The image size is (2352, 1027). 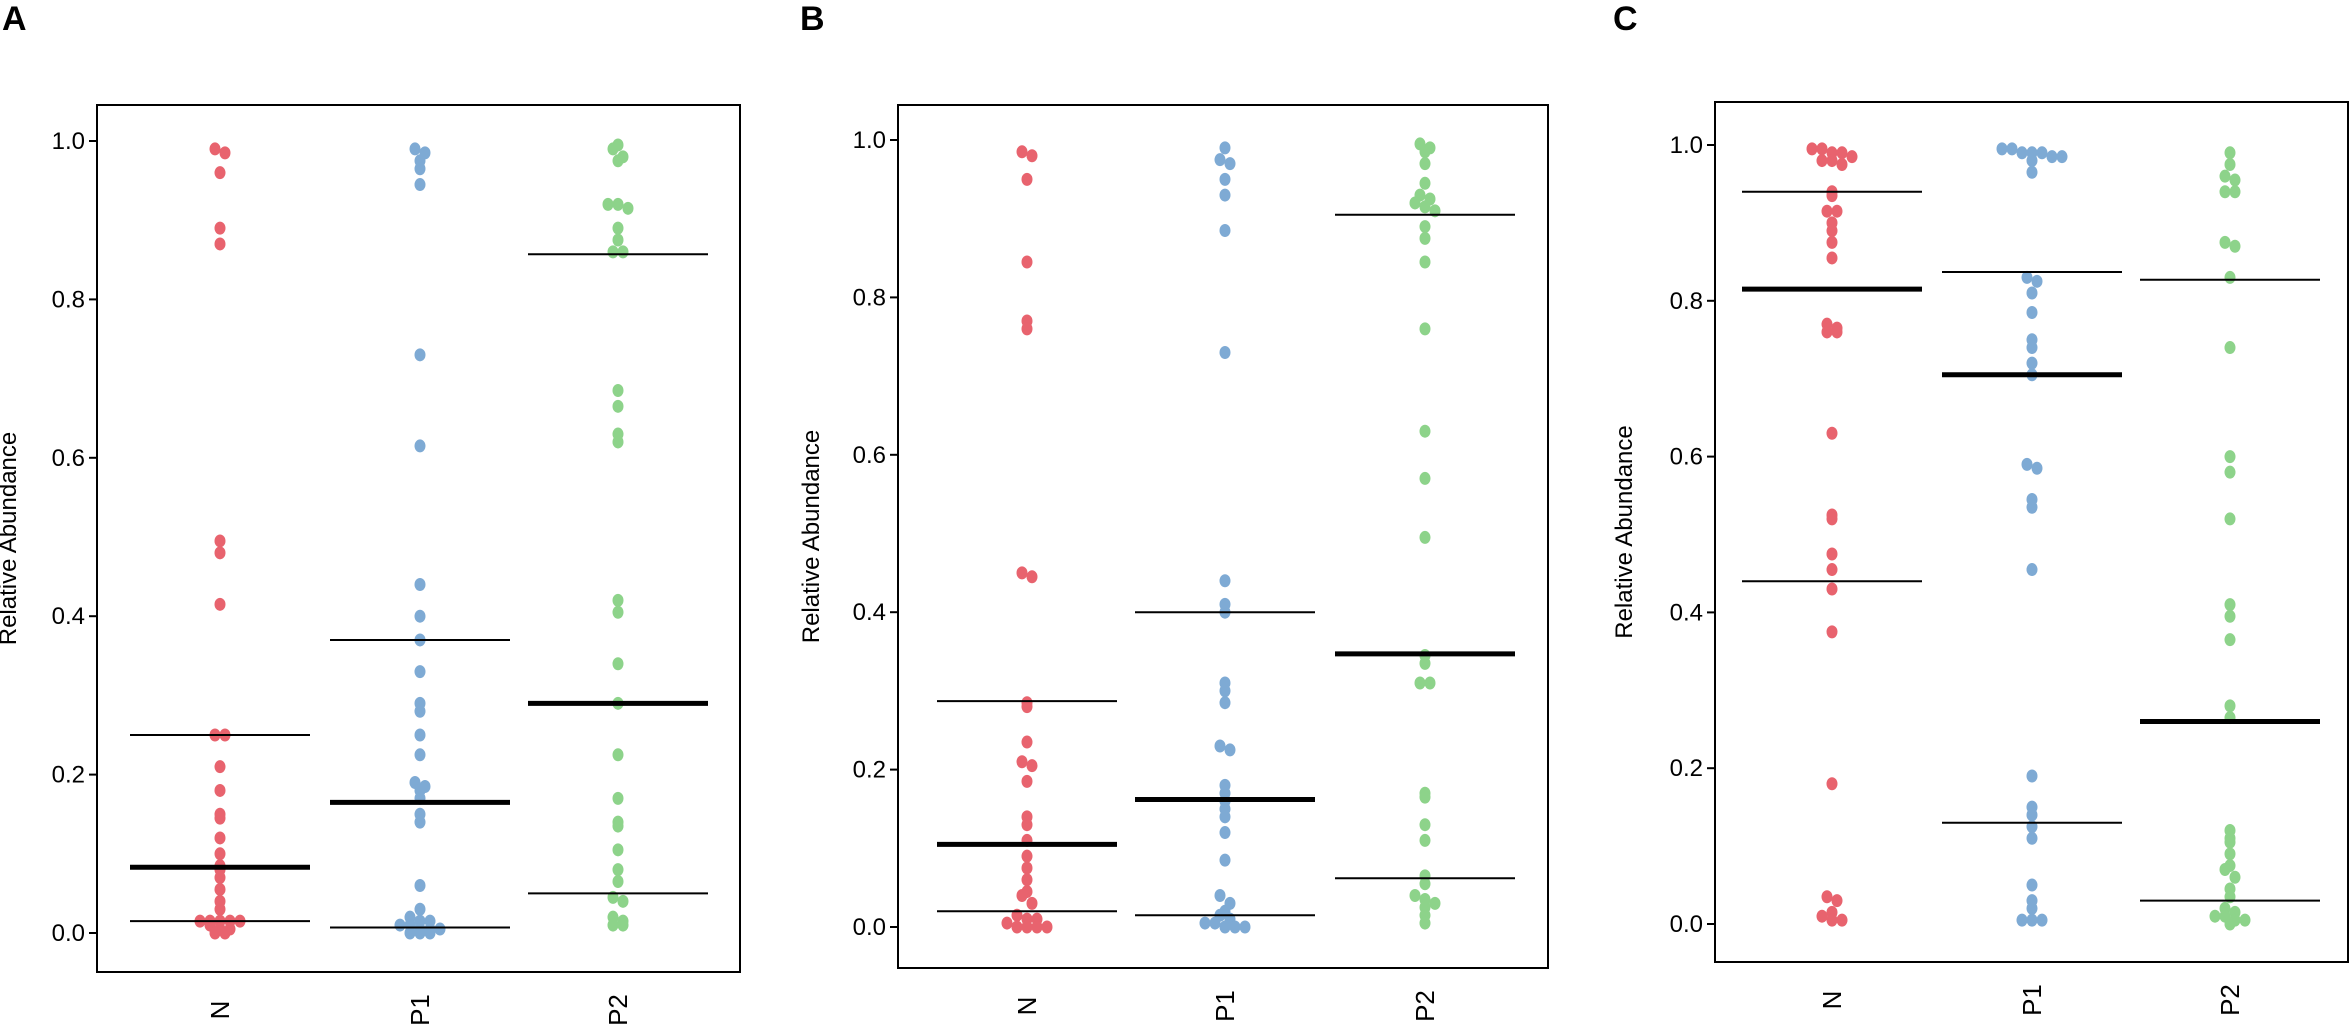 I want to click on y-tick-label: 0.8, so click(x=68, y=299).